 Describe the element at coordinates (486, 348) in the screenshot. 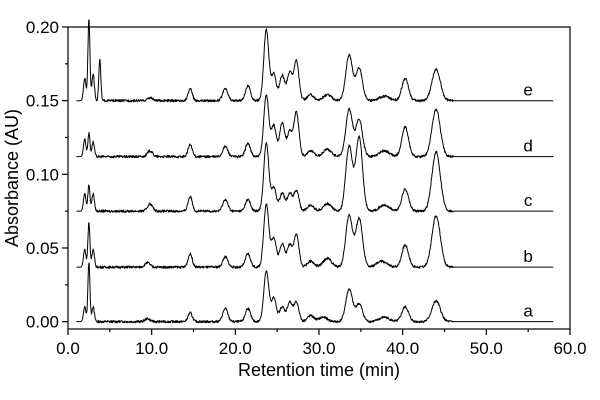

I see `x-tick-label: 50.0` at that location.